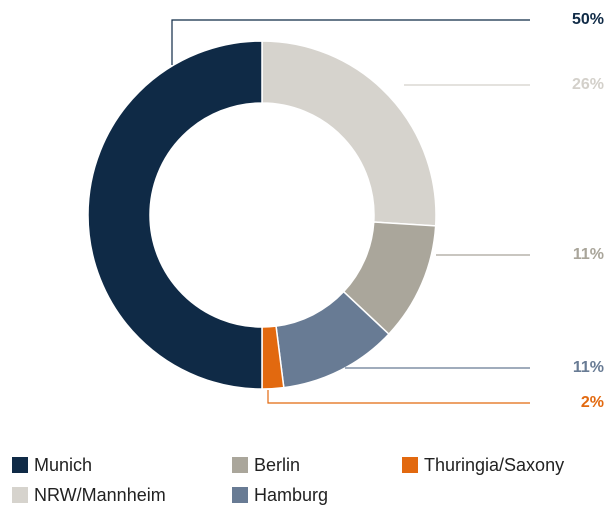  Describe the element at coordinates (588, 84) in the screenshot. I see `value-label: 26%` at that location.